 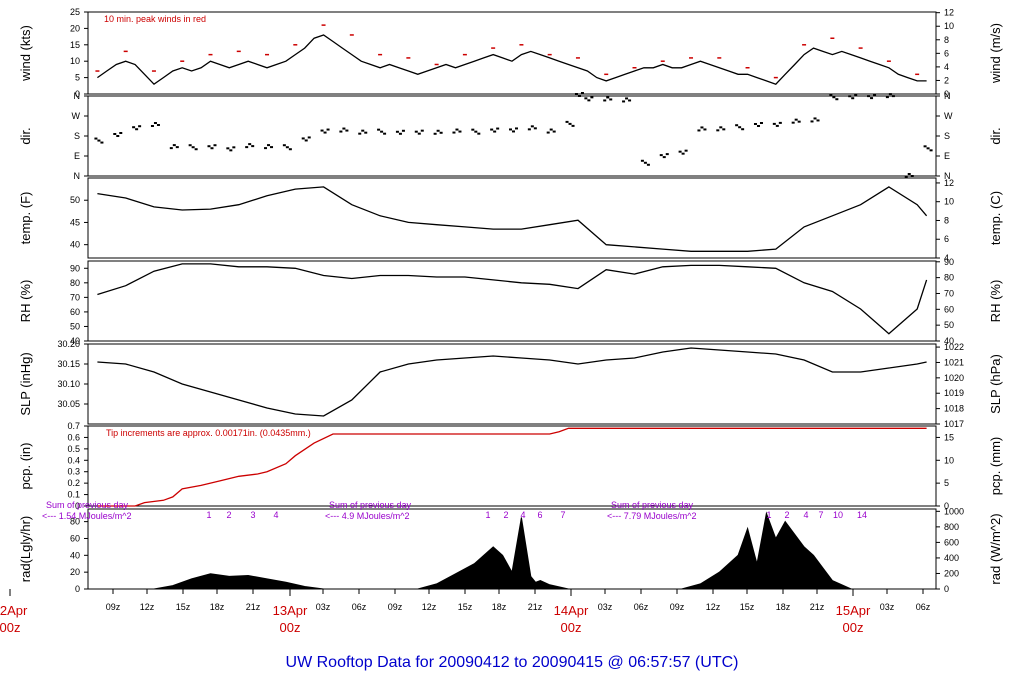 I want to click on panel-frame, so click(x=512, y=136).